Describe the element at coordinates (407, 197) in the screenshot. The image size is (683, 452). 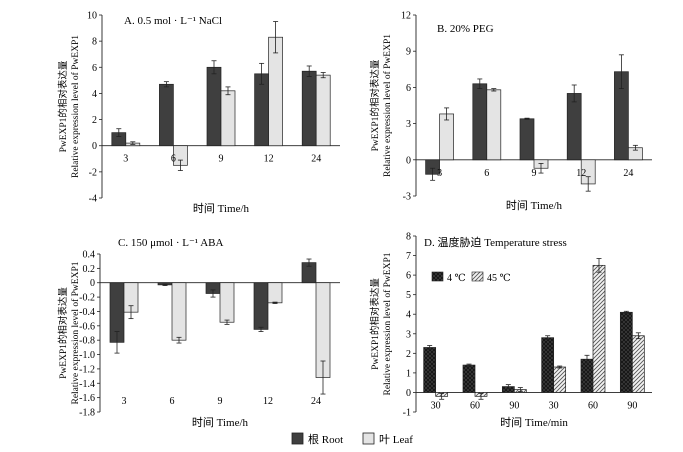
I see `y-tick-label: -3` at that location.